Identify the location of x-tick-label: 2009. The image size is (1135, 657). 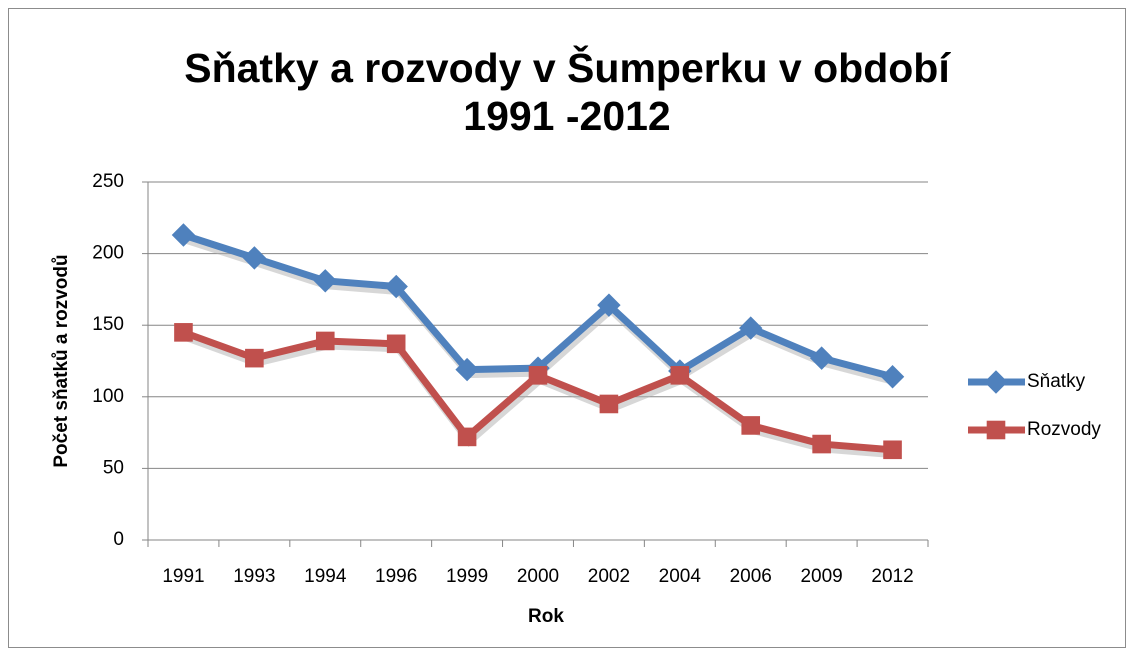
(821, 576).